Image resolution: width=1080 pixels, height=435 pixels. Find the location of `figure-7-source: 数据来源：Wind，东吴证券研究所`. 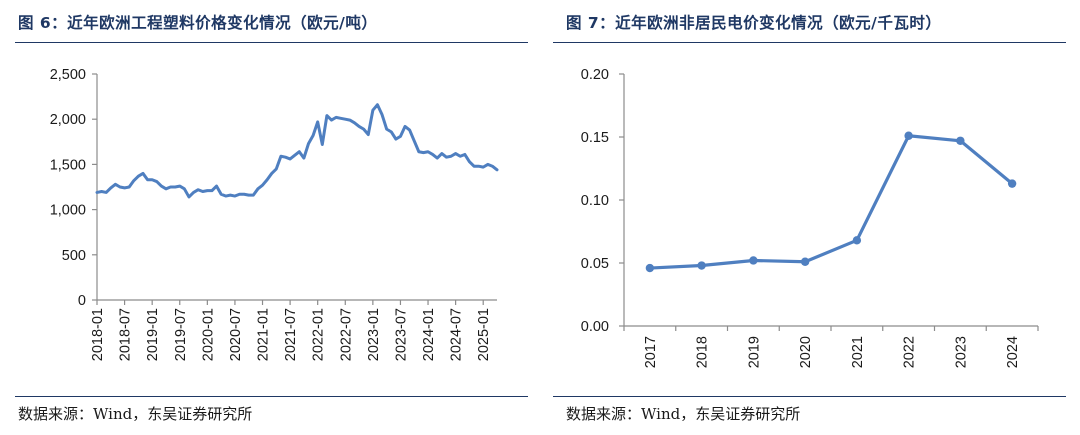

figure-7-source: 数据来源：Wind，东吴证券研究所 is located at coordinates (683, 414).